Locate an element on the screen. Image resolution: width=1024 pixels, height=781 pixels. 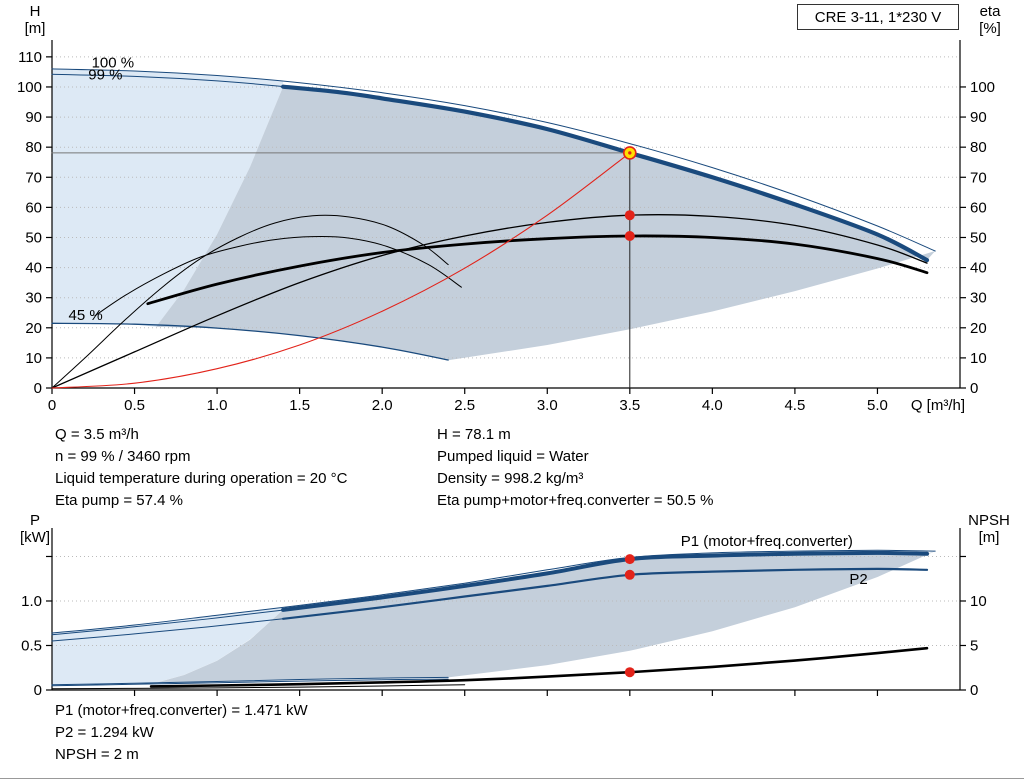
speed-100-label: 100 % is located at coordinates (113, 62).